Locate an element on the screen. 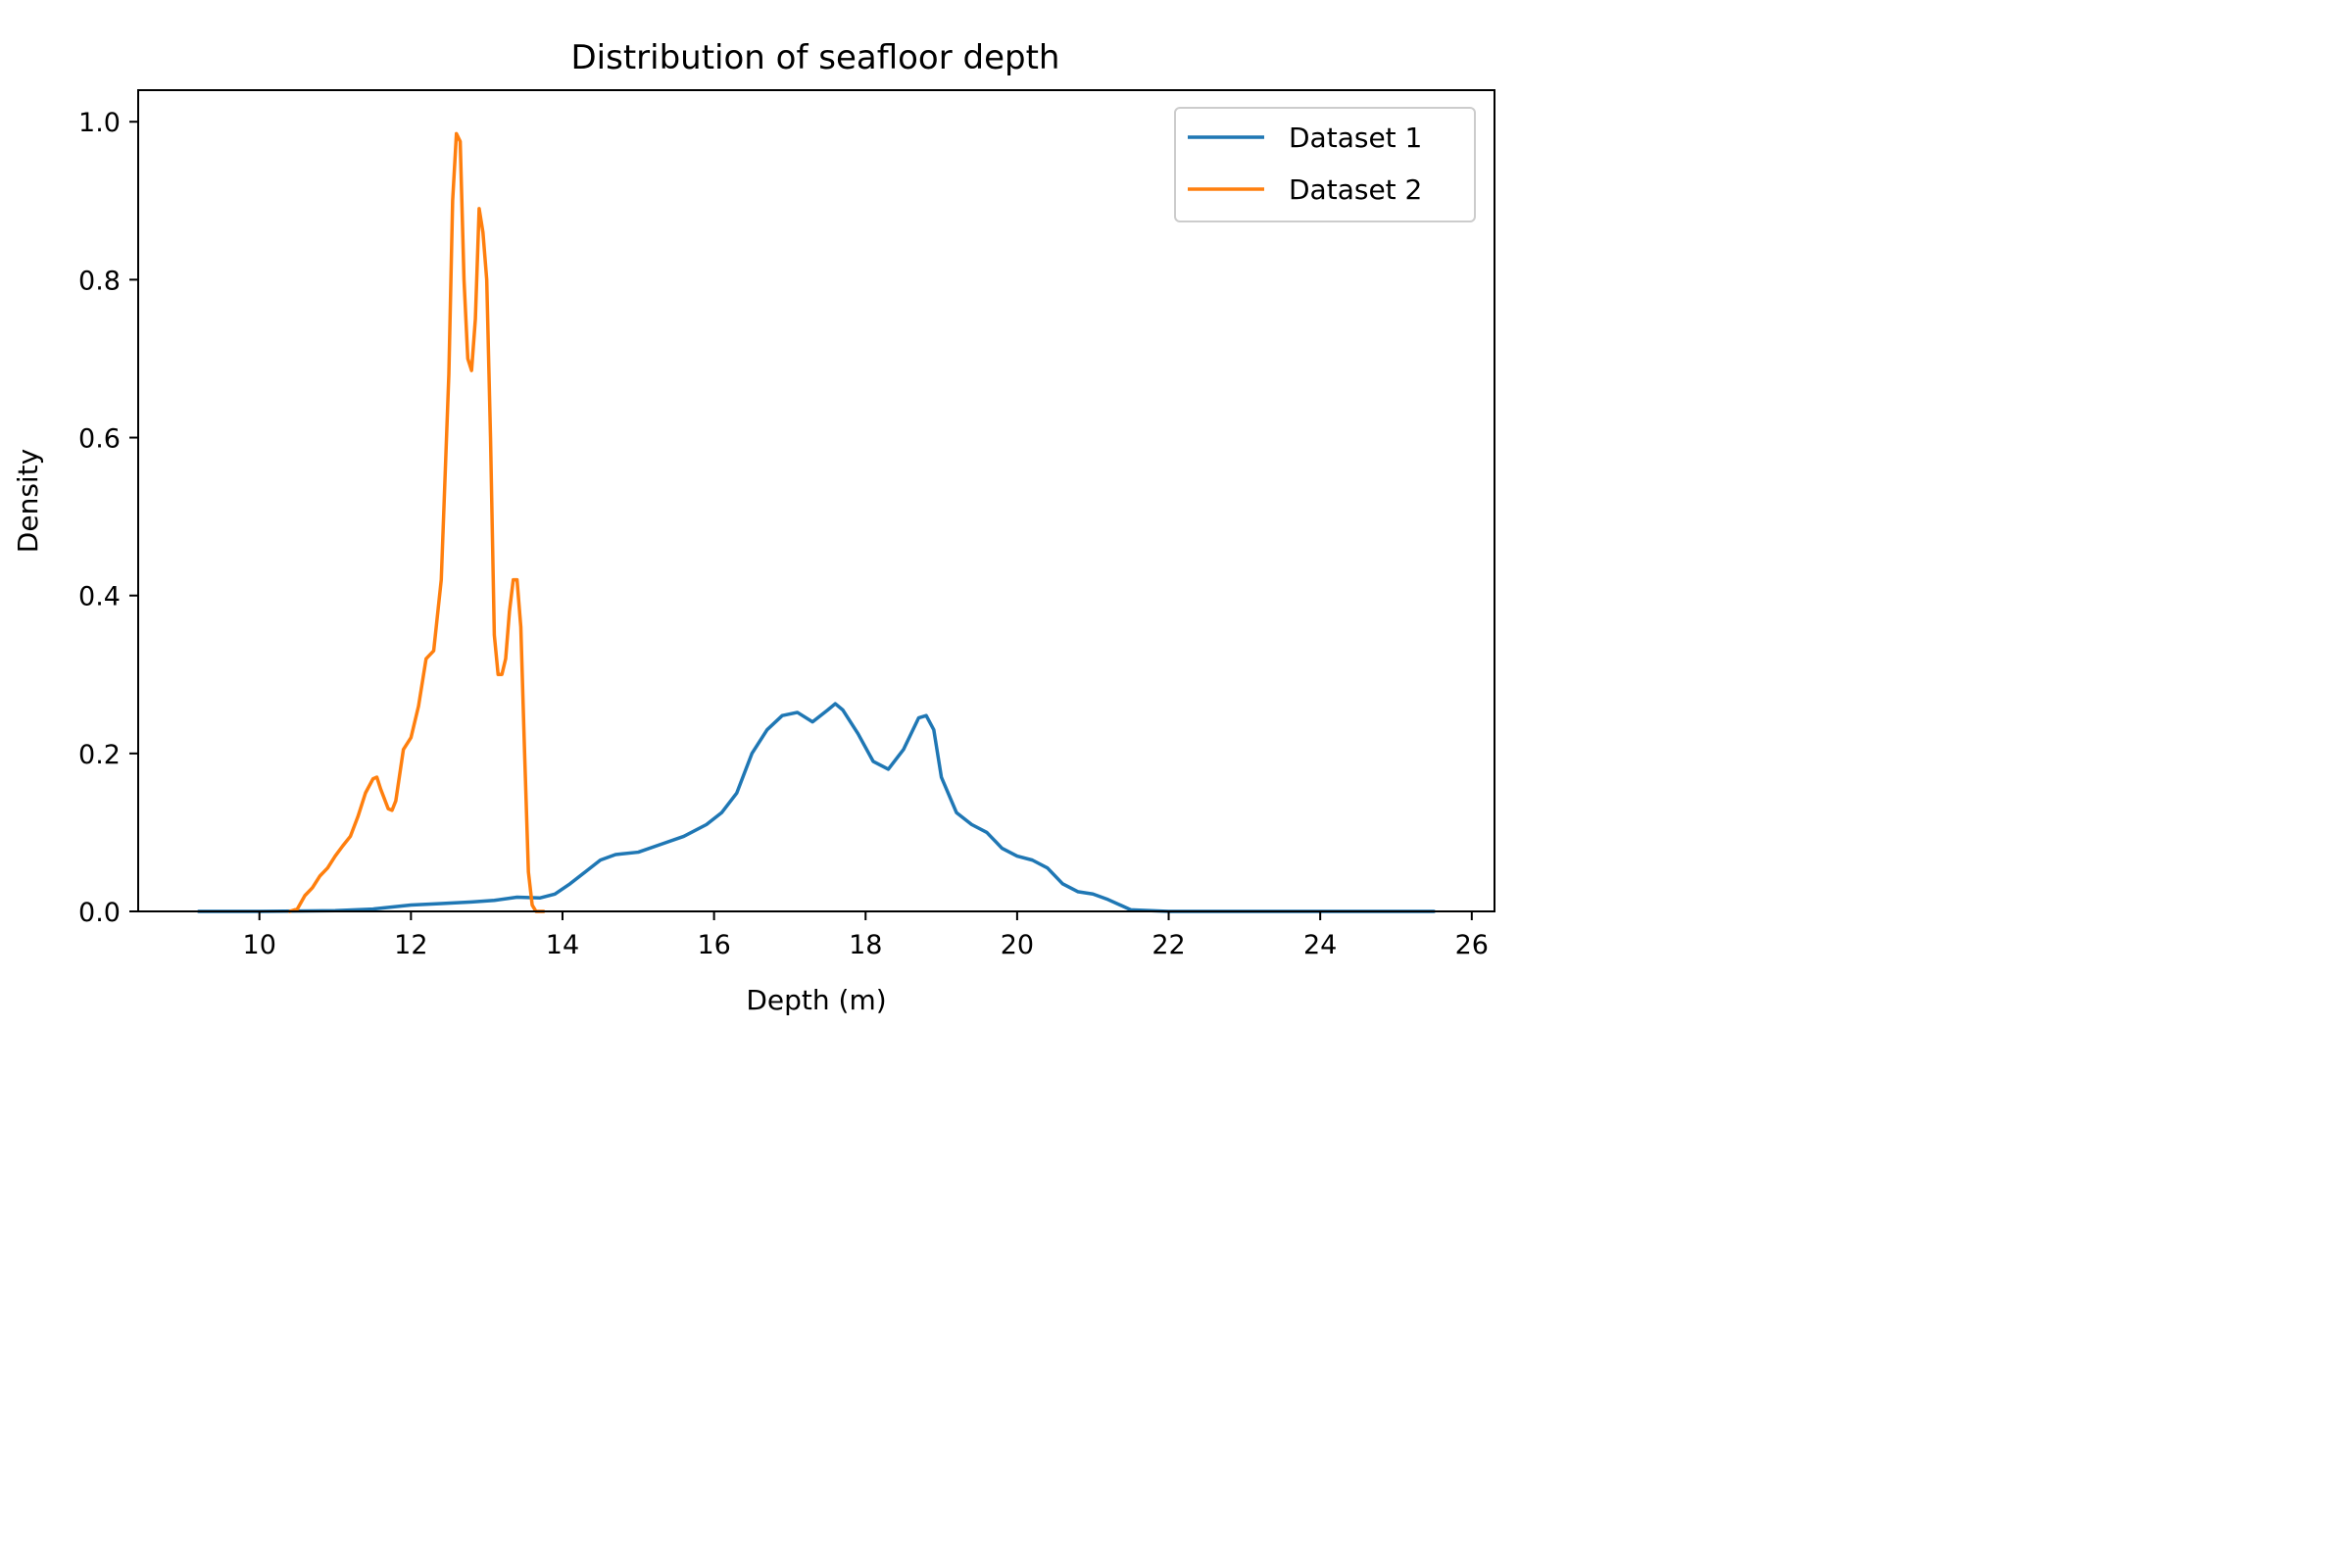 The image size is (2352, 1568). x-tick-label: 14 is located at coordinates (562, 945).